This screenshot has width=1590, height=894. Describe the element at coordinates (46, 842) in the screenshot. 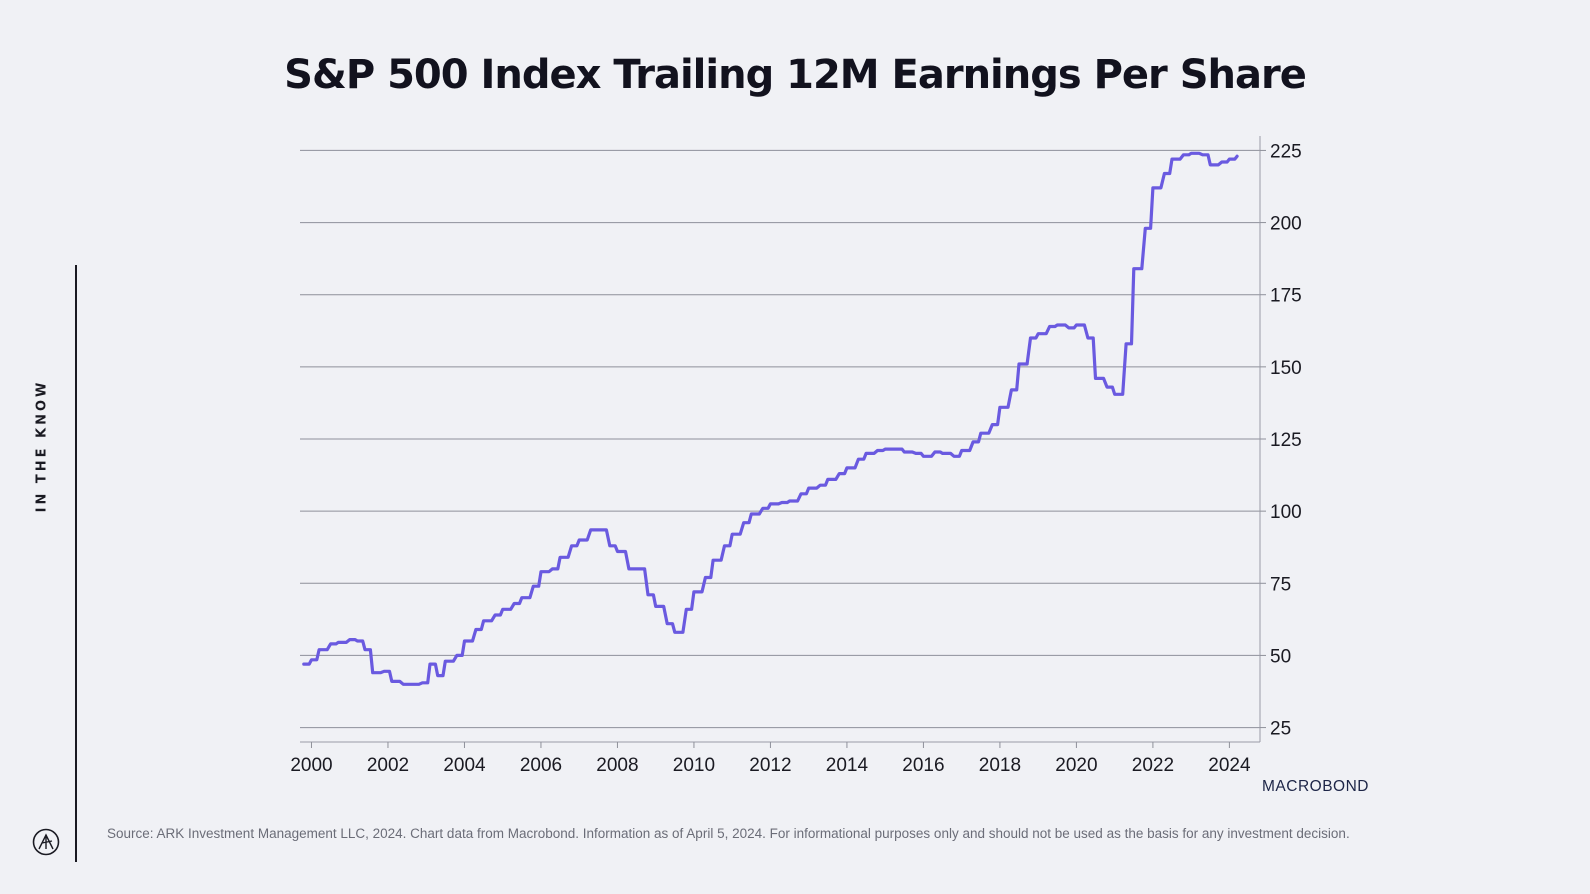

I see `ark-logo-icon` at that location.